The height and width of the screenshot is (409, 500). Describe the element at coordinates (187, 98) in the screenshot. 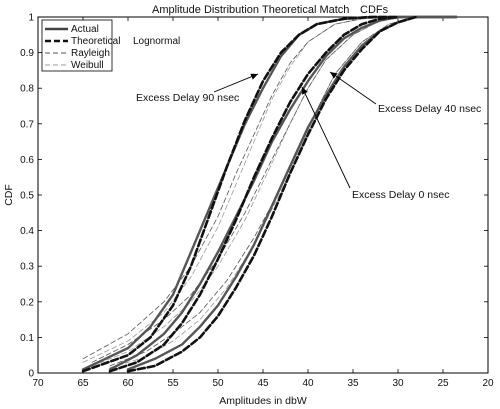

I see `annotation-90-nsec: Excess Delay 90 nsec` at that location.